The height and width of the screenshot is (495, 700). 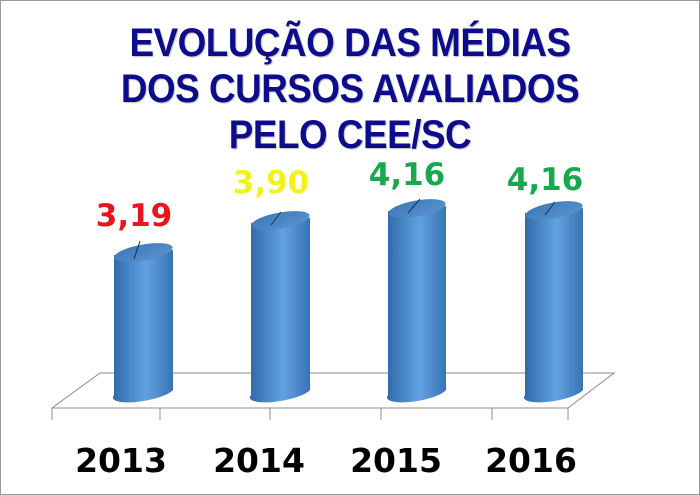 What do you see at coordinates (134, 216) in the screenshot?
I see `value-label-2013: 3,19` at bounding box center [134, 216].